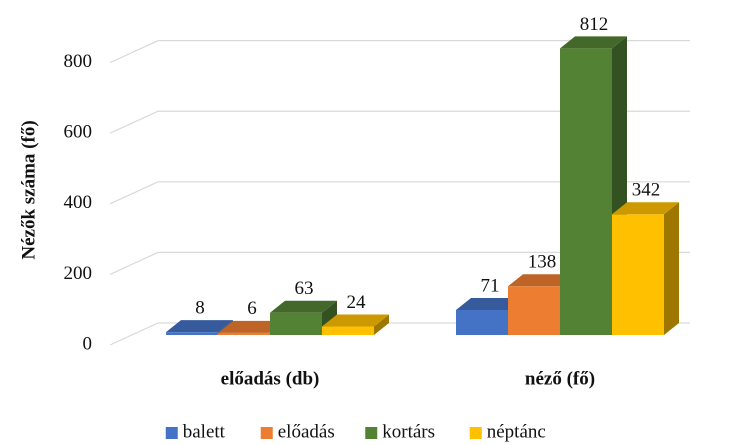 This screenshot has height=445, width=740. What do you see at coordinates (516, 431) in the screenshot?
I see `legend-label: néptánc` at bounding box center [516, 431].